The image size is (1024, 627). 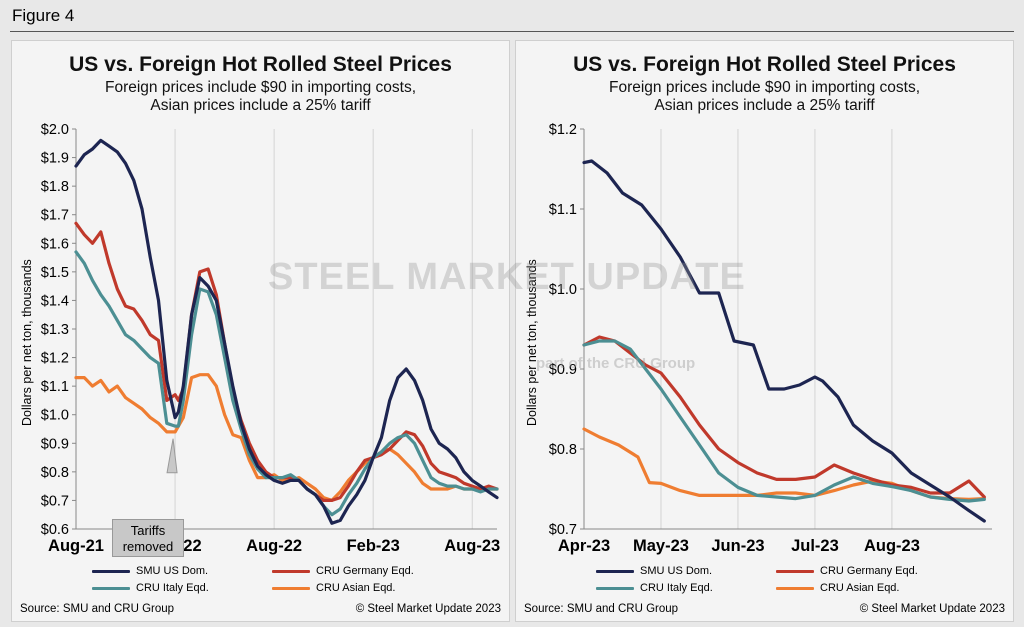 I want to click on figure-label: Figure 4, so click(x=43, y=15).